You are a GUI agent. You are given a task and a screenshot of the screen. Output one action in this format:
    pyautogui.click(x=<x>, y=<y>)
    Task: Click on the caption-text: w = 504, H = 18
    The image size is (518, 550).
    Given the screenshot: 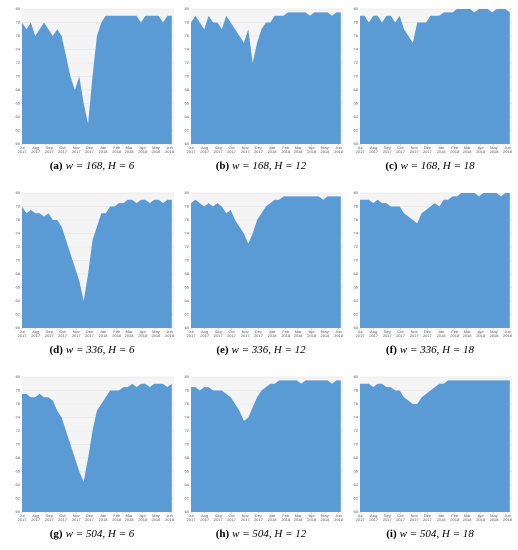 What is the action you would take?
    pyautogui.click(x=436, y=534)
    